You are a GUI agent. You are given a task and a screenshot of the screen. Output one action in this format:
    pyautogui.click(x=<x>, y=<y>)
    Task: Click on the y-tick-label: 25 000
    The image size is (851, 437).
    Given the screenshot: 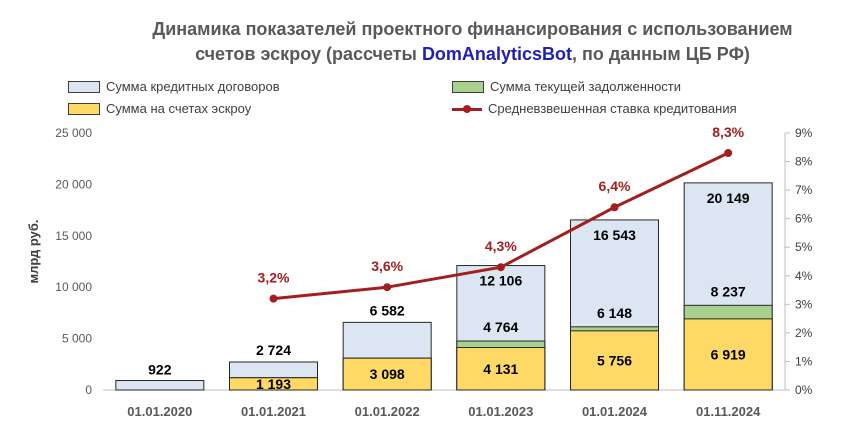 What is the action you would take?
    pyautogui.click(x=73, y=133)
    